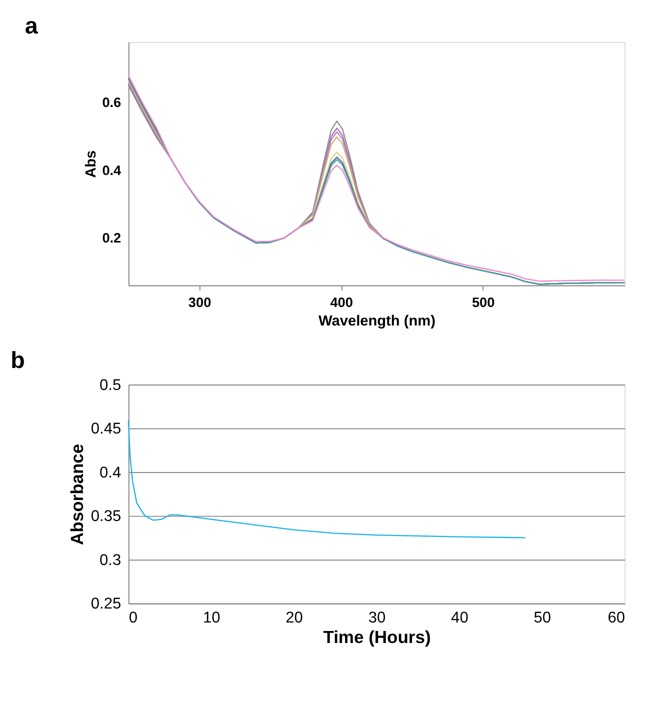 The height and width of the screenshot is (726, 646). What do you see at coordinates (200, 302) in the screenshot?
I see `x-tick-label: 300` at bounding box center [200, 302].